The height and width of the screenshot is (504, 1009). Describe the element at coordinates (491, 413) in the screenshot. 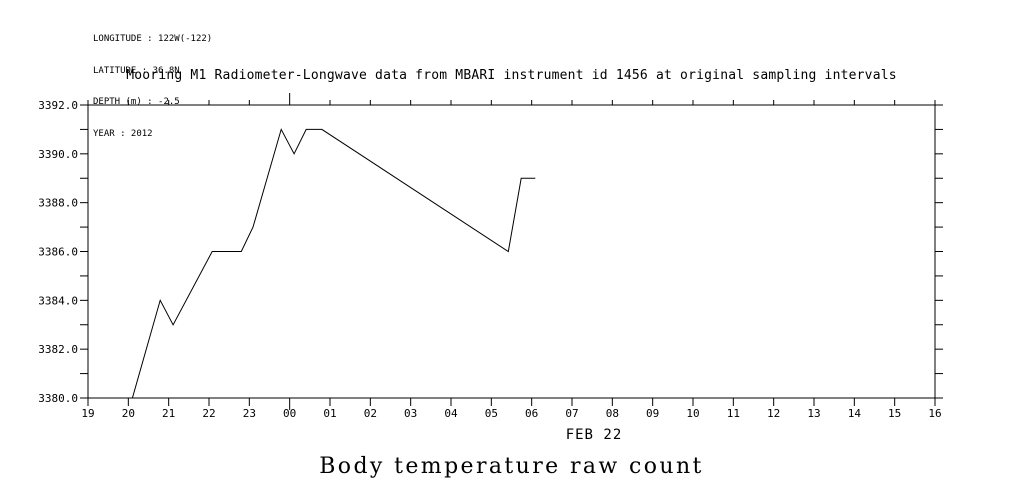

I see `x-tick-label: 05` at that location.